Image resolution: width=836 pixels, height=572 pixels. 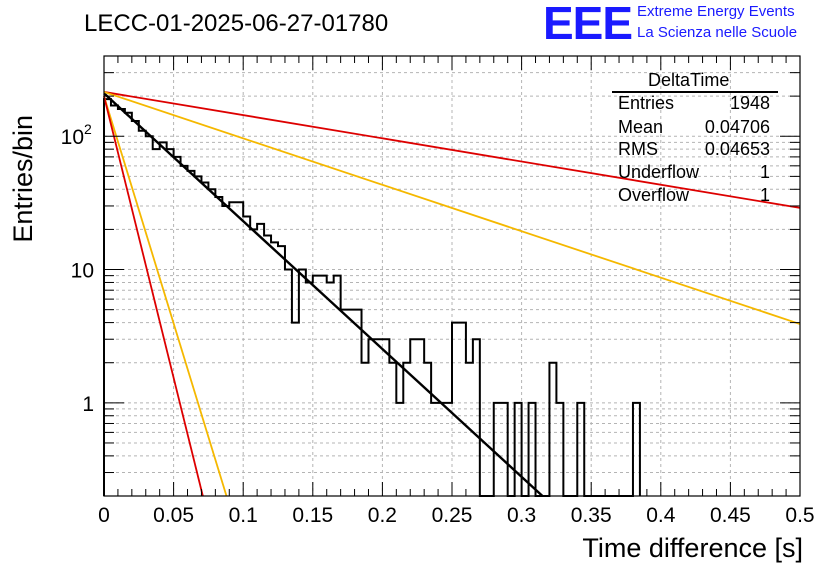 What do you see at coordinates (88, 129) in the screenshot?
I see `y-tick-label-exponent: 2` at bounding box center [88, 129].